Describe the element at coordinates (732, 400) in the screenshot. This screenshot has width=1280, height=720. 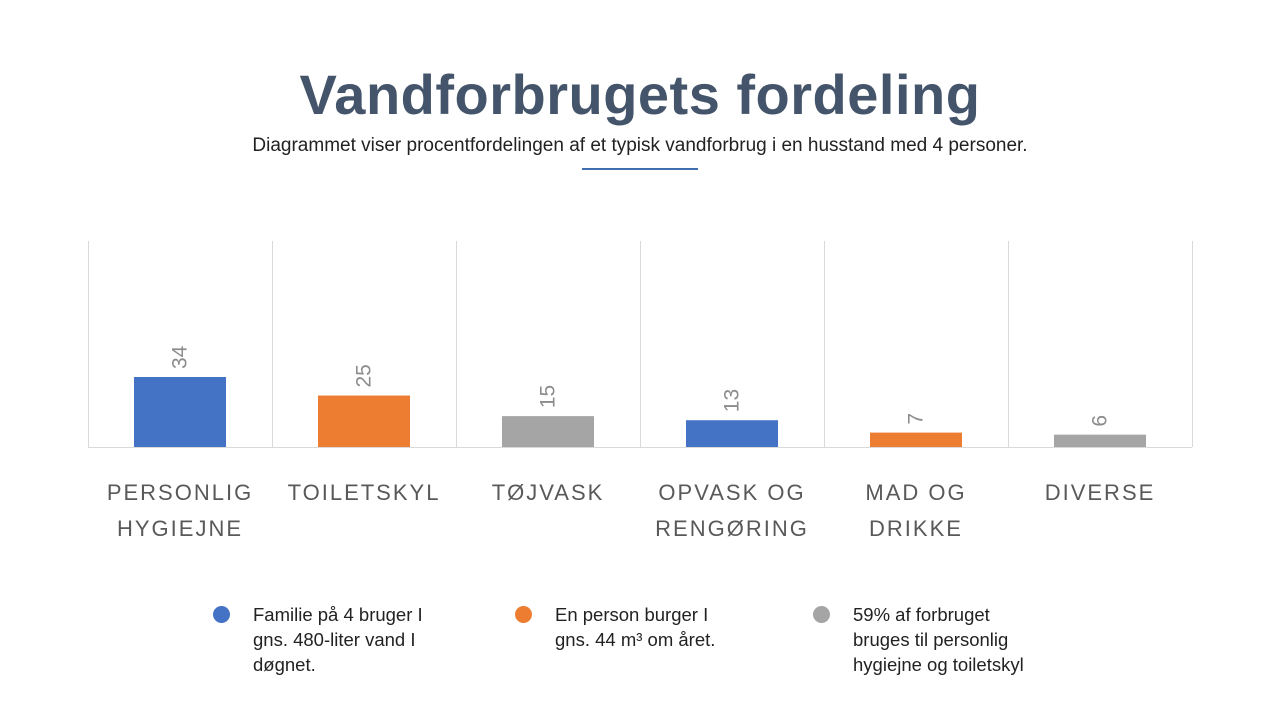
I see `data-label: 13` at that location.